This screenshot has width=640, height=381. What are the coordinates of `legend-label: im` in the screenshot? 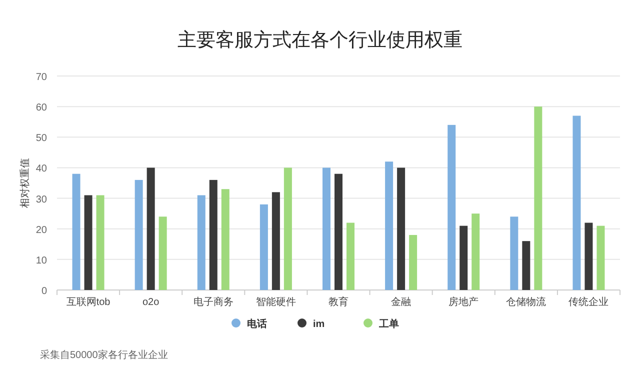 It's located at (319, 324).